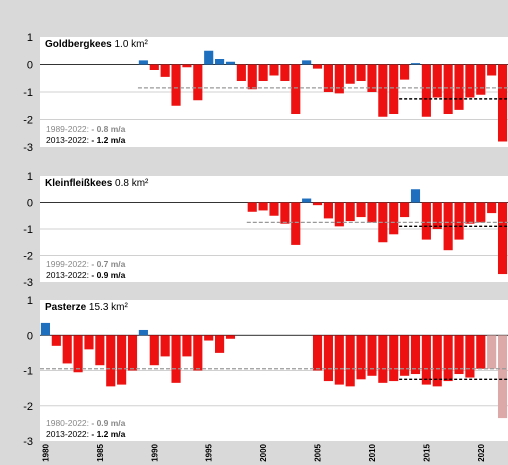 This screenshot has width=508, height=465. I want to click on glacier-area: 15.3 km², so click(107, 307).